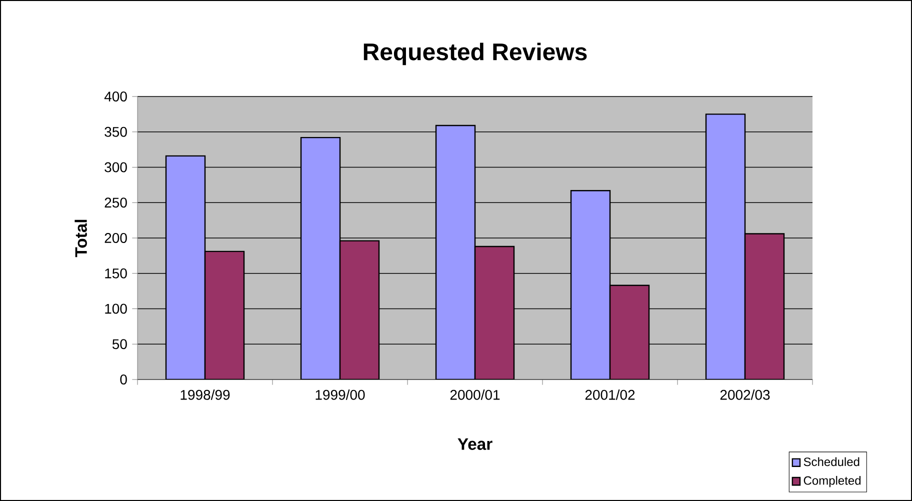  Describe the element at coordinates (115, 97) in the screenshot. I see `y-tick-label: 400` at that location.